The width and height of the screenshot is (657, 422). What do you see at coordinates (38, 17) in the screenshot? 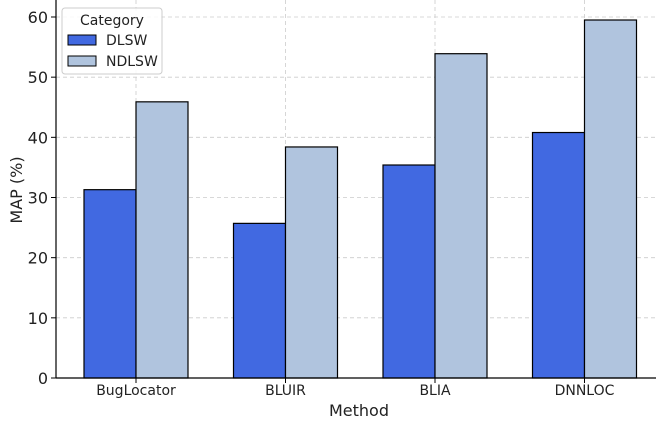
I see `y-tick-label: 60` at bounding box center [38, 17].